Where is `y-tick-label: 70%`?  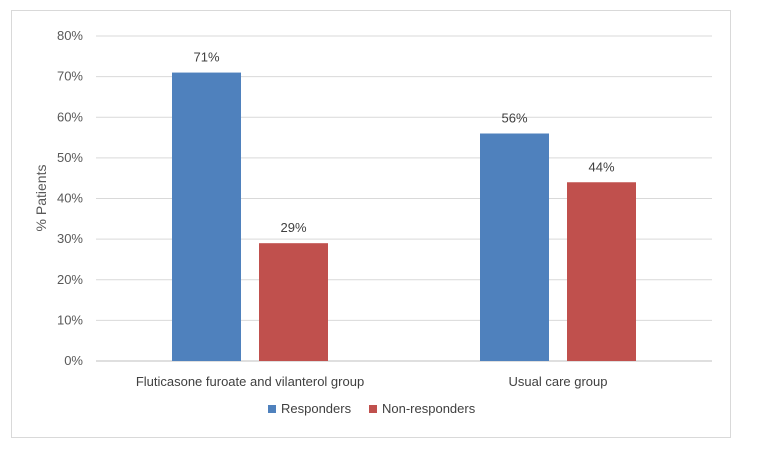 y-tick-label: 70% is located at coordinates (70, 76).